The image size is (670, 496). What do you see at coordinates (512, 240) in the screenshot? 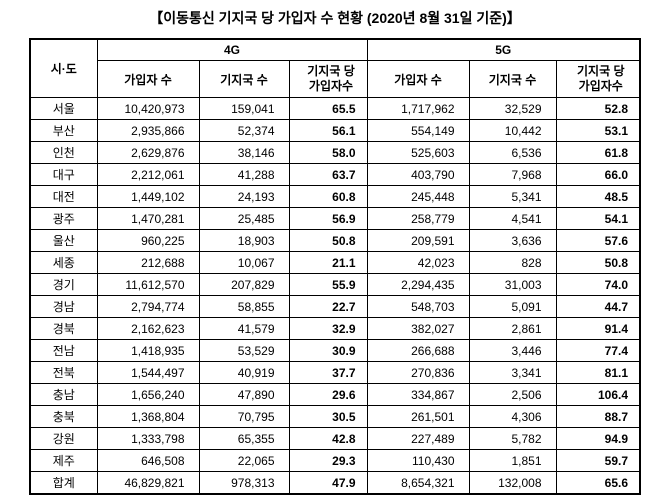
I see `stations-cell: 3,636` at bounding box center [512, 240].